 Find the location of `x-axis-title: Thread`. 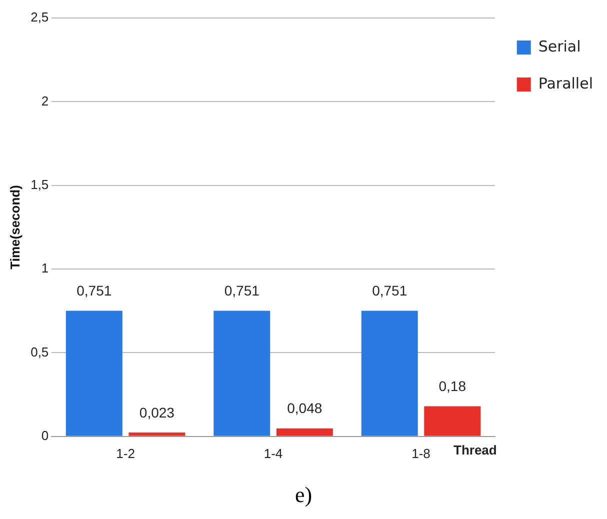

x-axis-title: Thread is located at coordinates (475, 450).